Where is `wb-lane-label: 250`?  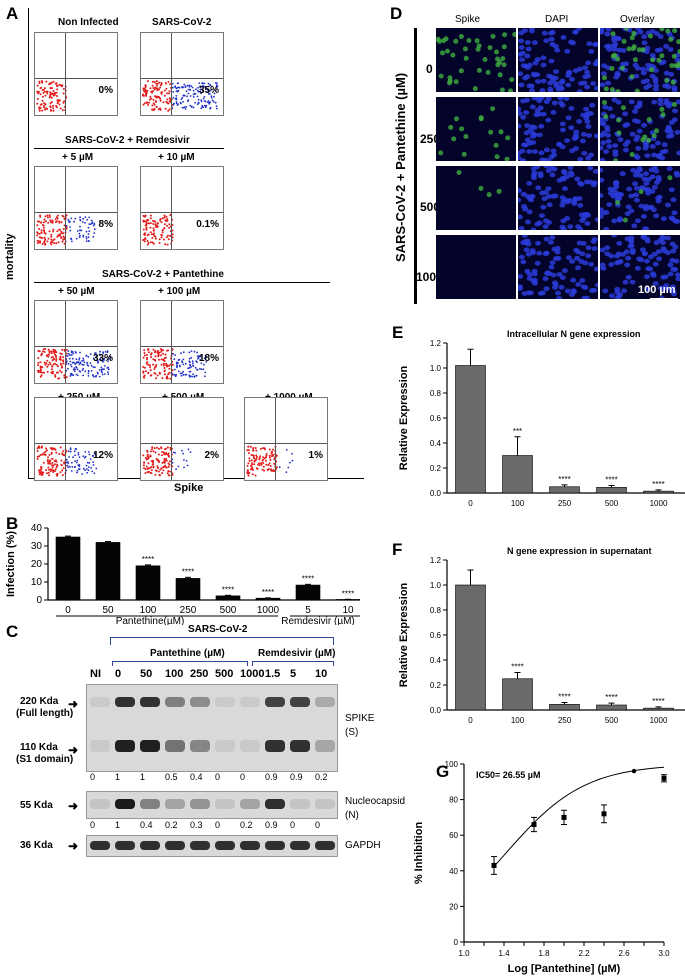 wb-lane-label: 250 is located at coordinates (199, 674).